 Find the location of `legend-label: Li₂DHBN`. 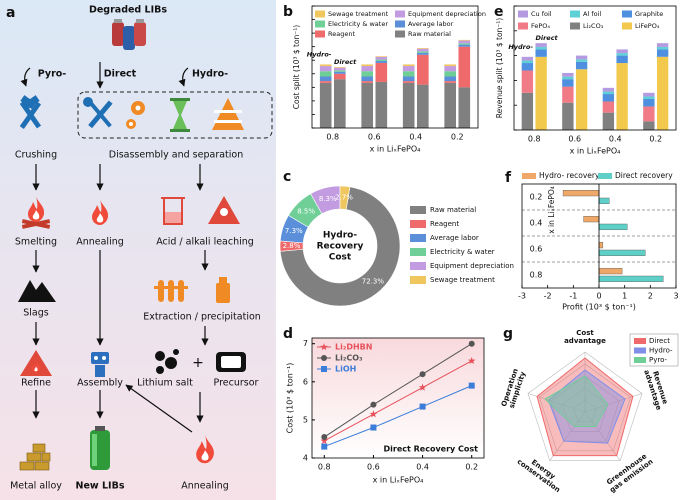

legend-label: Li₂DHBN is located at coordinates (353, 347).